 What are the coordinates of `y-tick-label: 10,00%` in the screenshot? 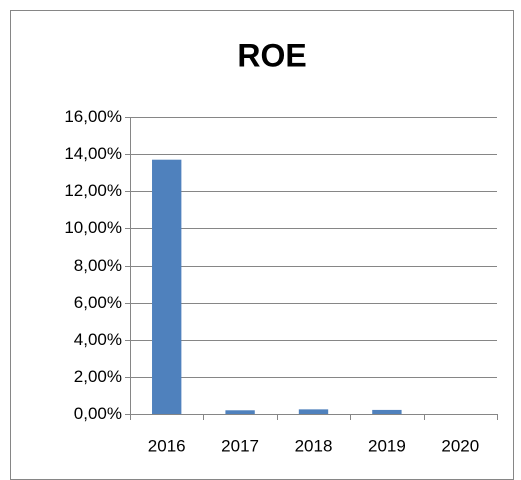 It's located at (93, 227).